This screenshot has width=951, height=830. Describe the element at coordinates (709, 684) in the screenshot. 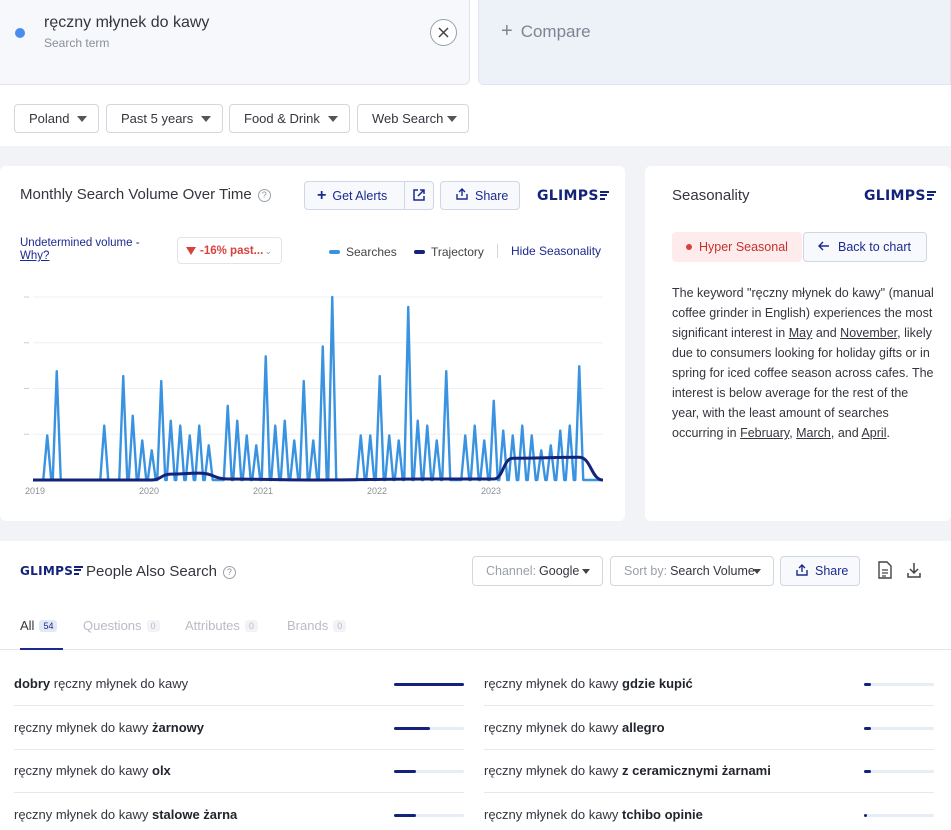

I see `list-item: ręczny młynek do kawy gdzie kupić` at that location.